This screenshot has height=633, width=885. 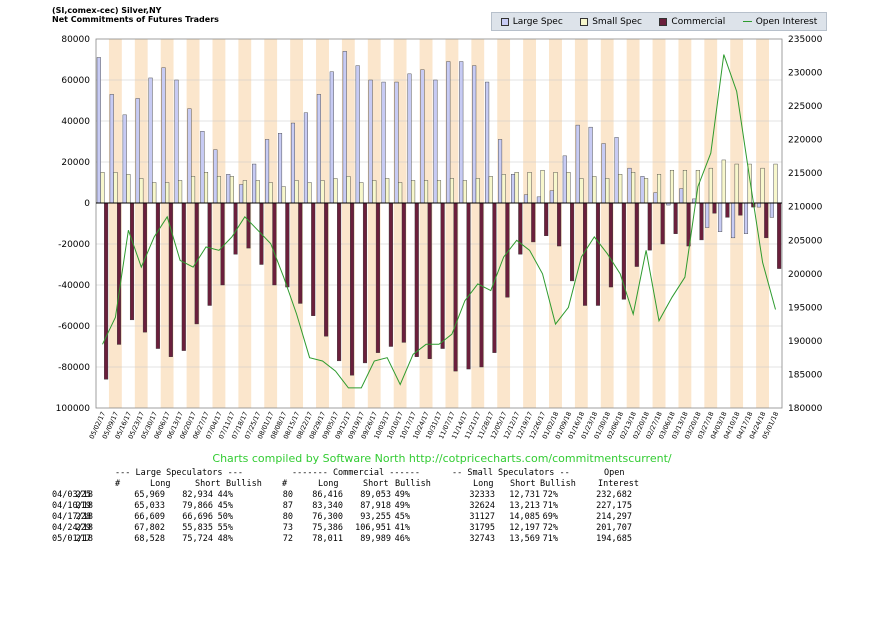 What do you see at coordinates (179, 473) in the screenshot?
I see `header-large-spec: --- Large Speculators ---` at bounding box center [179, 473].